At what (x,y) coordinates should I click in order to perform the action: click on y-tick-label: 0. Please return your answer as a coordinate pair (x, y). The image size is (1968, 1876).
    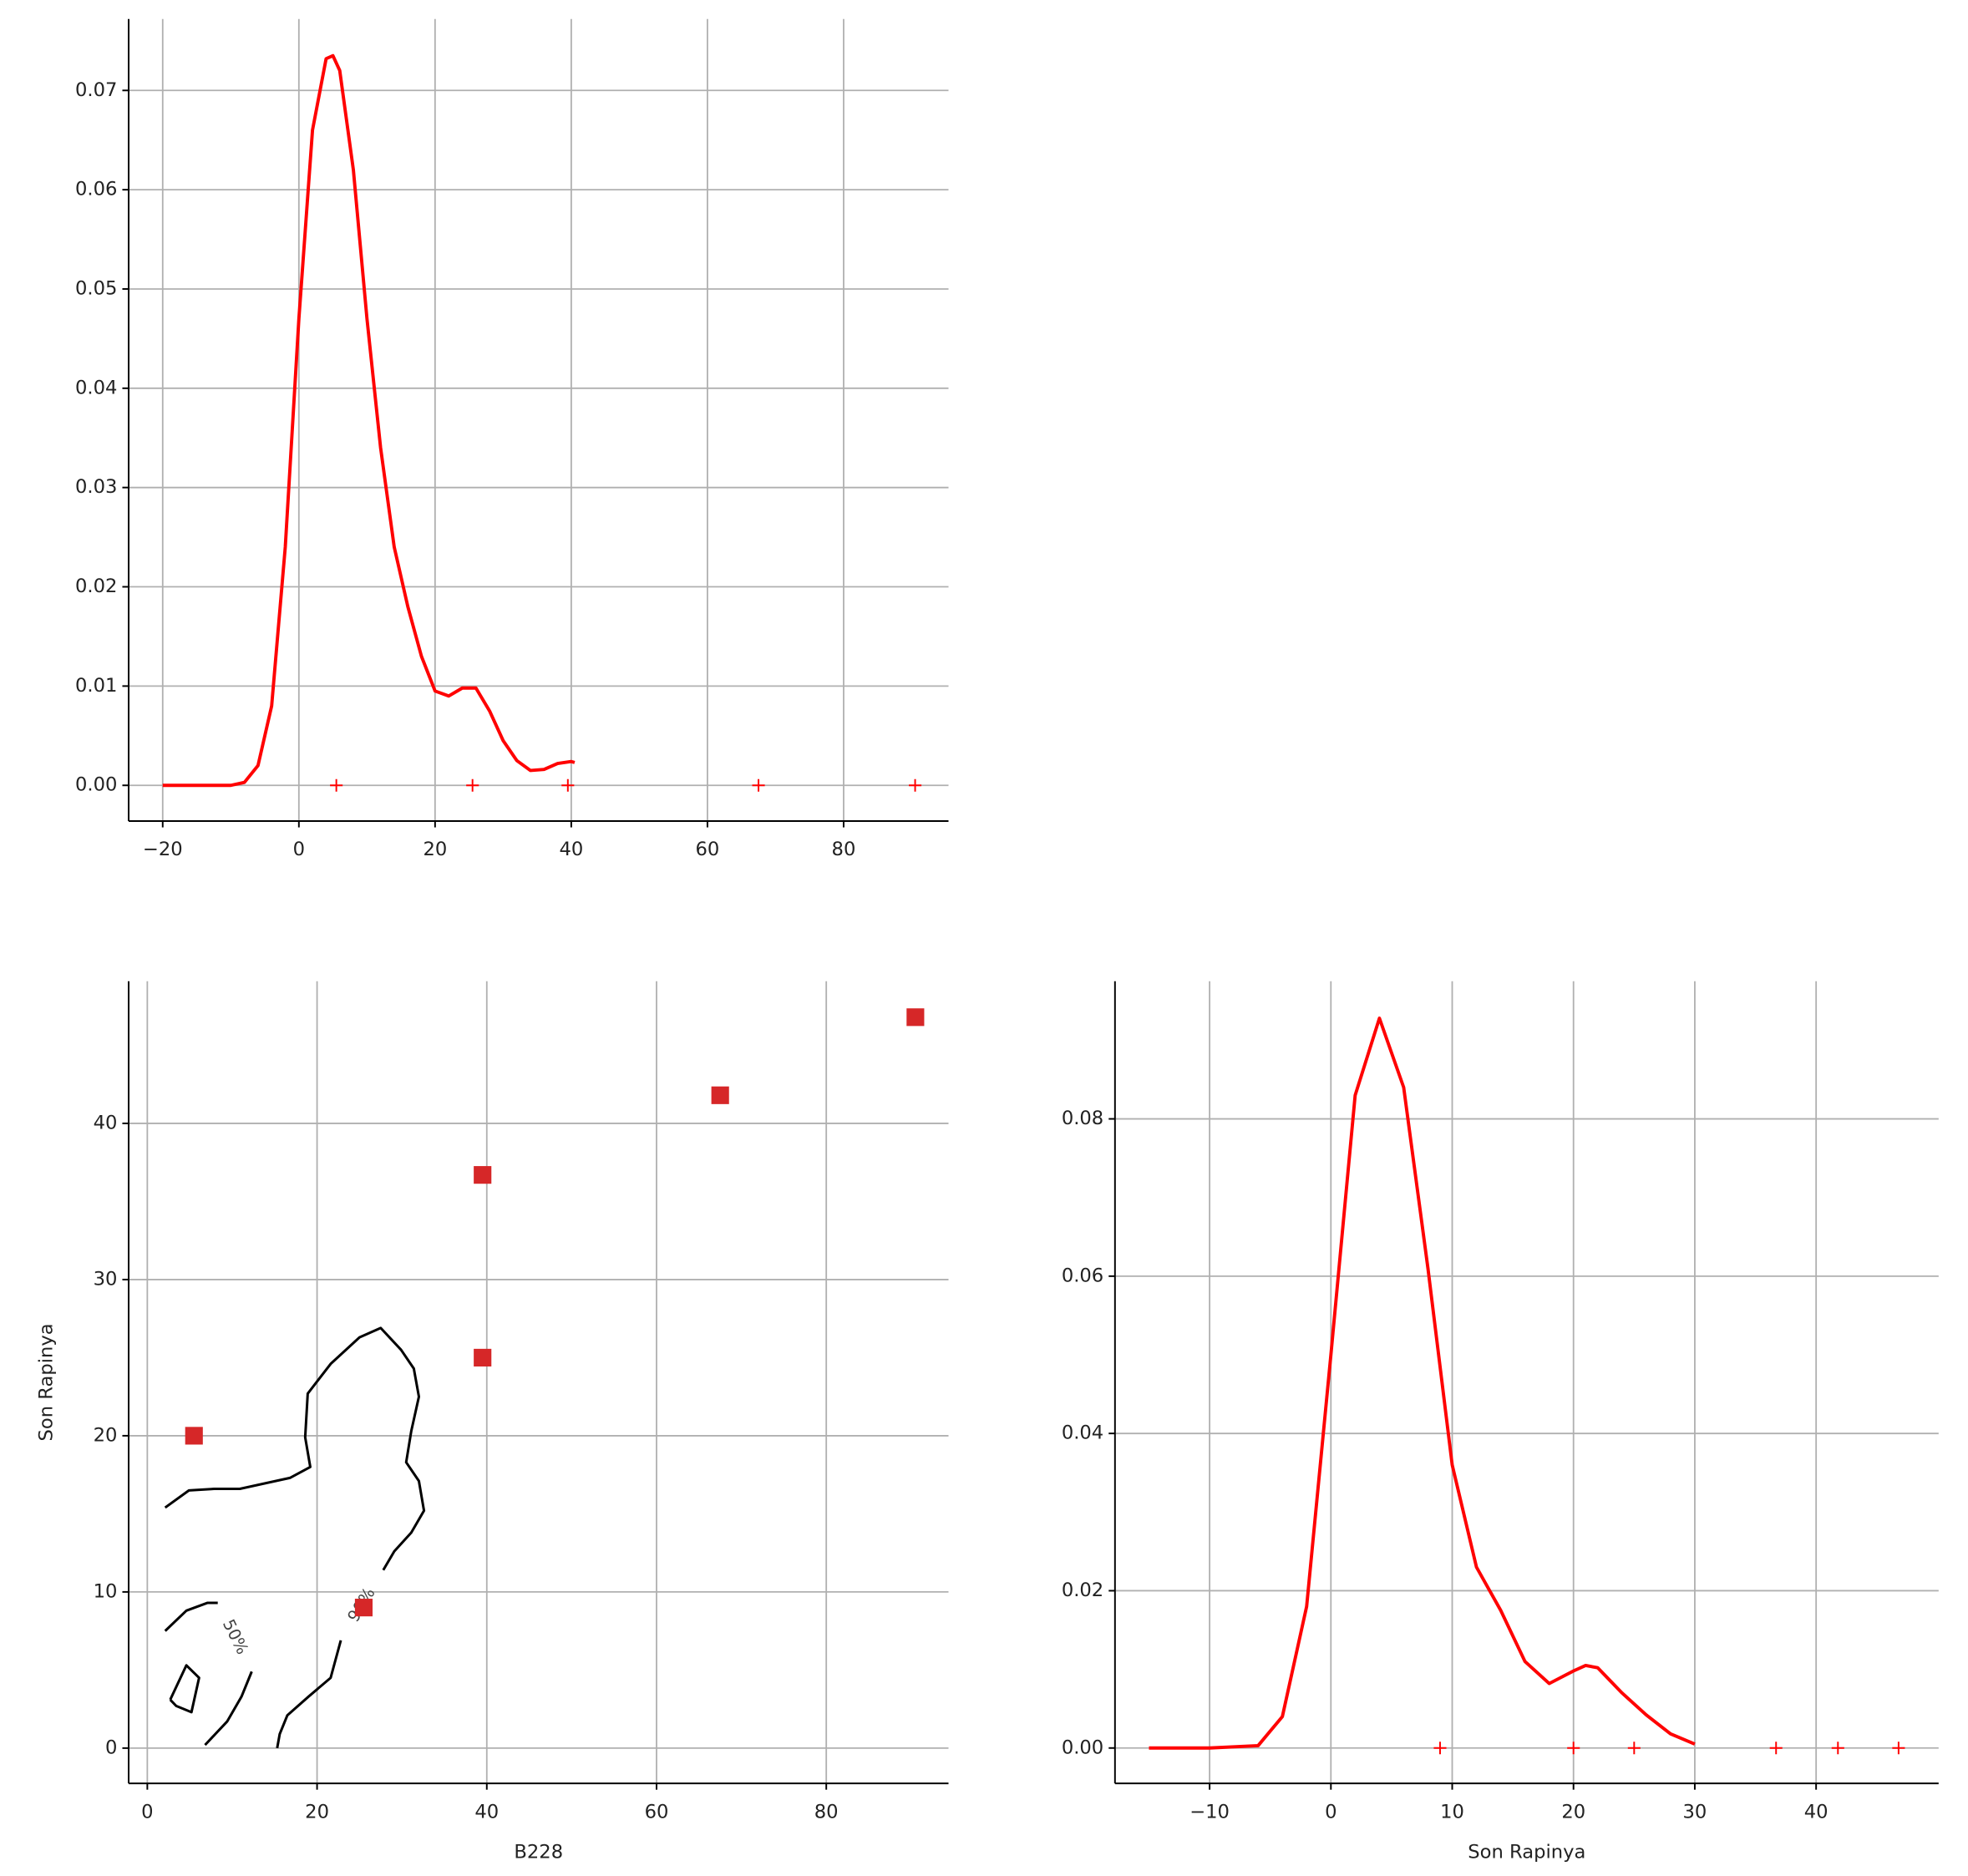
    Looking at the image, I should click on (111, 1747).